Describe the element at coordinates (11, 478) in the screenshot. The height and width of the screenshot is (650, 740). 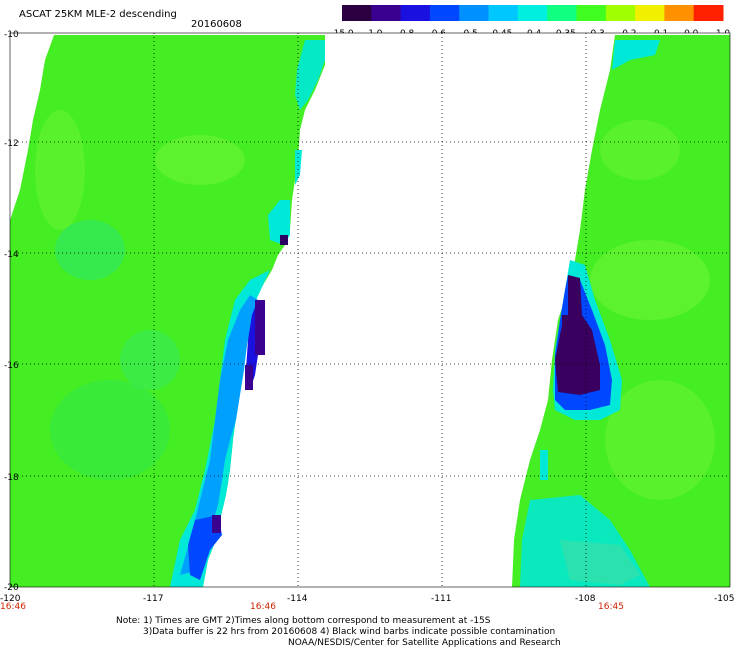
I see `y-tick-label: -18` at that location.